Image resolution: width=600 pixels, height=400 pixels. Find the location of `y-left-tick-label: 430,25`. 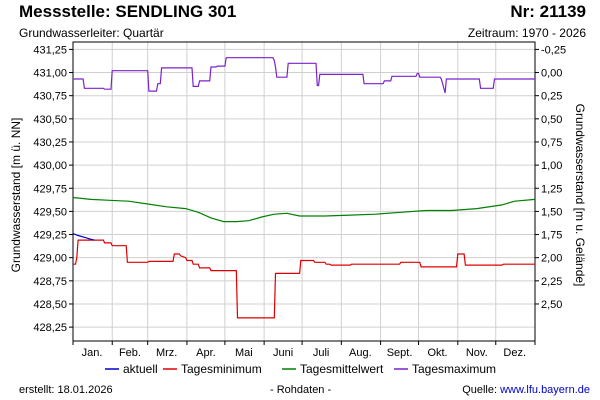

y-left-tick-label: 430,25 is located at coordinates (50, 143).